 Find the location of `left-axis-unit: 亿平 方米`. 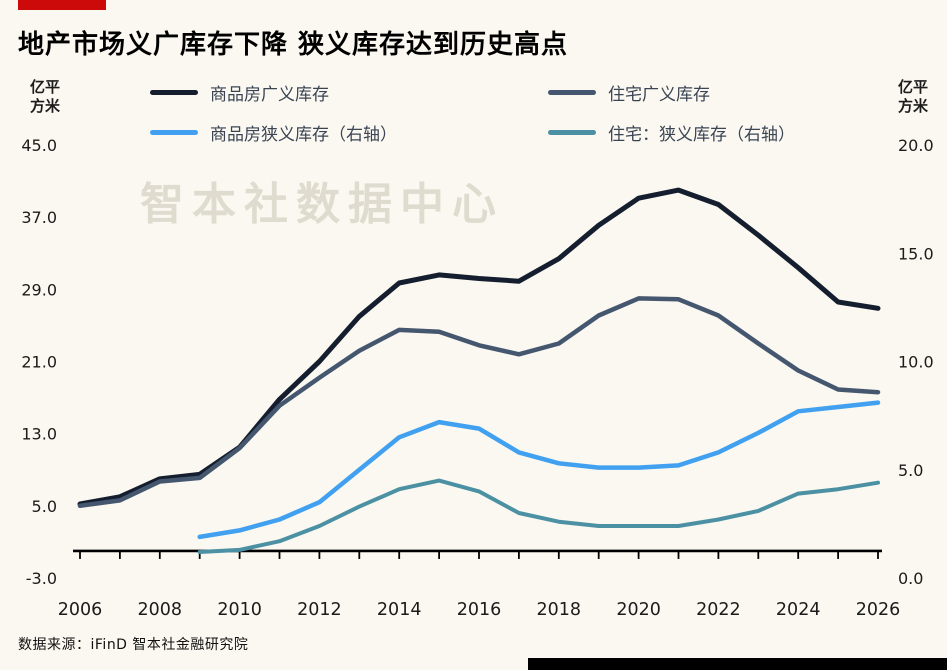

left-axis-unit: 亿平 方米 is located at coordinates (45, 97).